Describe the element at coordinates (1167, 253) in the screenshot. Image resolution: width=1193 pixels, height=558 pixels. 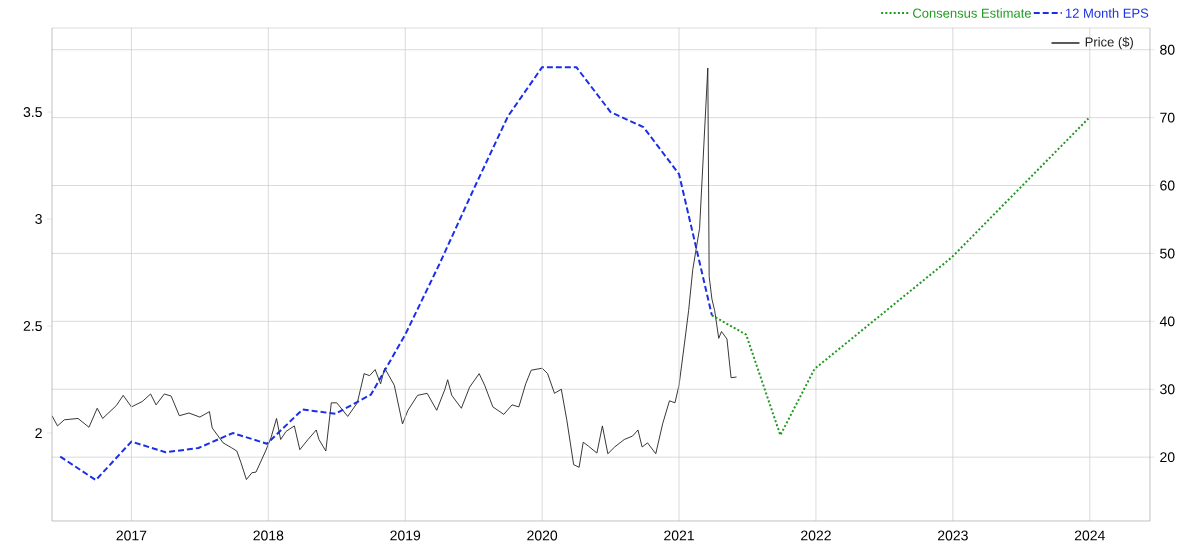
I see `y2-tick-label: 50` at that location.